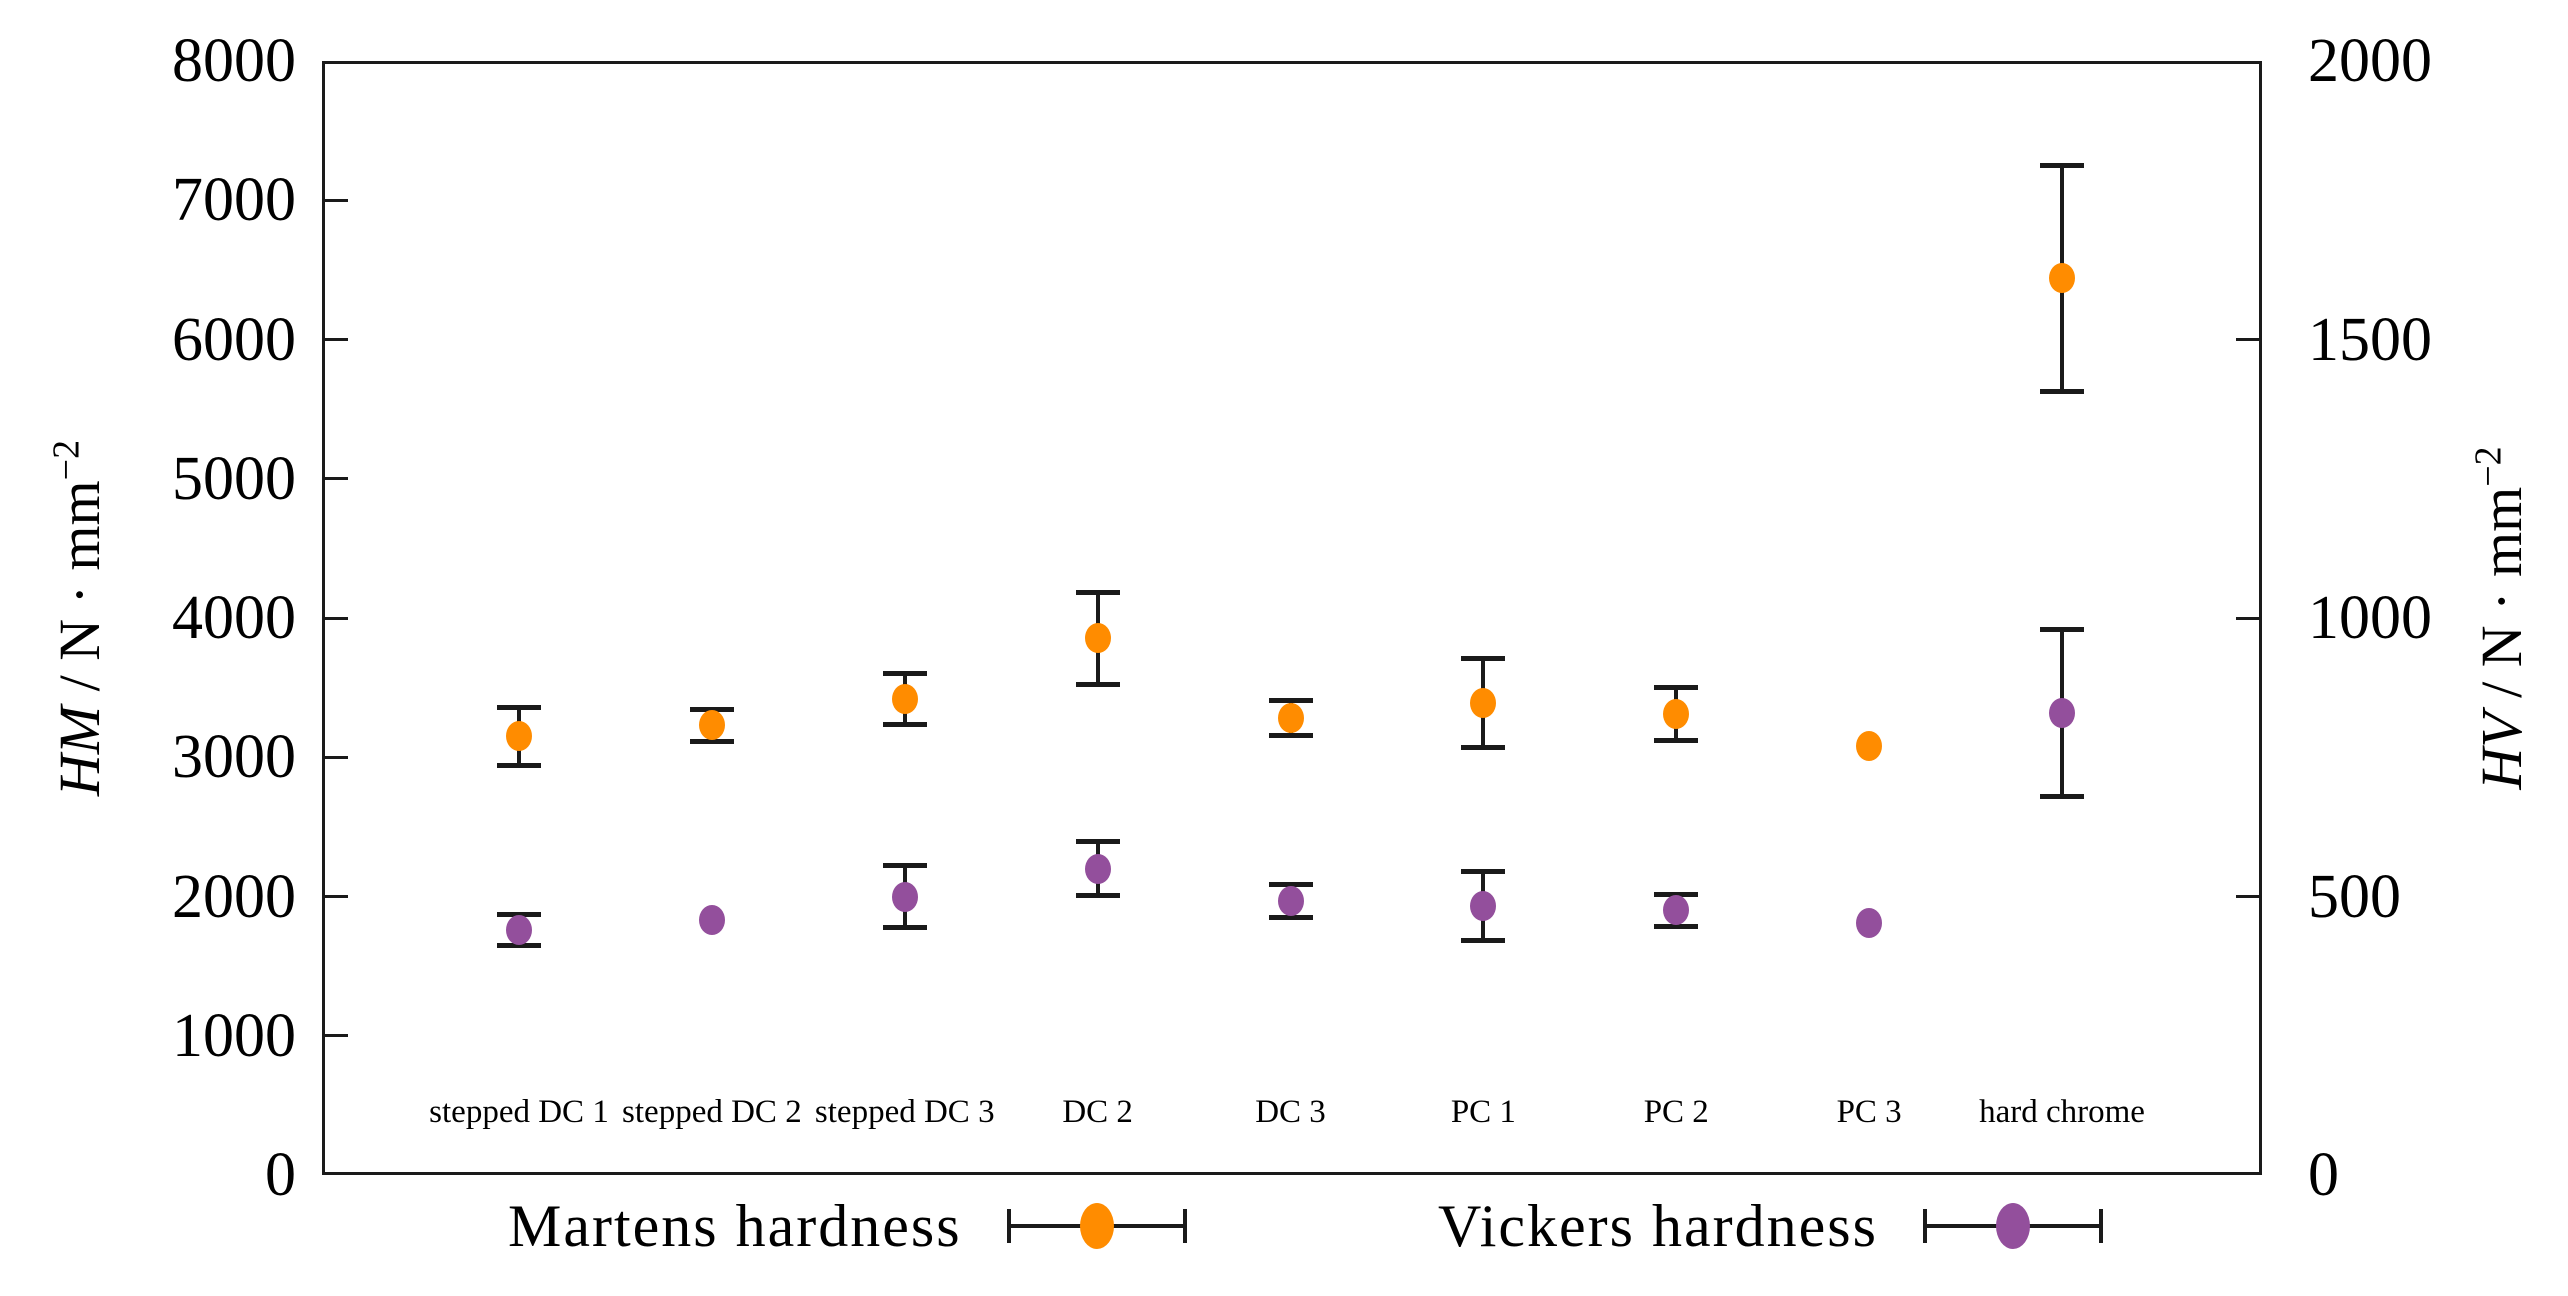  I want to click on right-axis-tick-label: 1000, so click(2370, 618).